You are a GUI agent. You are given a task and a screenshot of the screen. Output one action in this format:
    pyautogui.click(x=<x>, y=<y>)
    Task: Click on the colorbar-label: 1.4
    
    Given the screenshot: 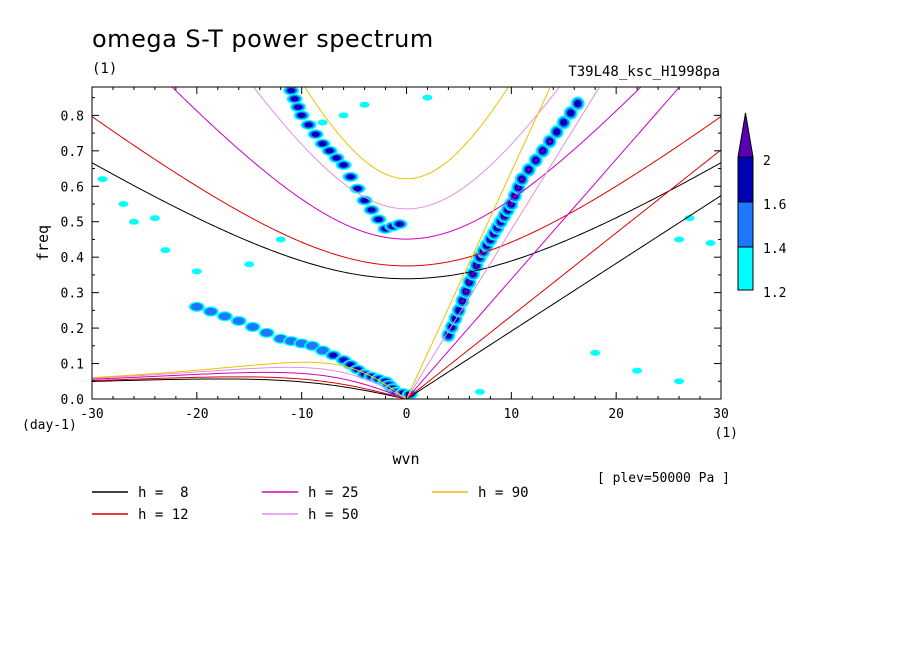 What is the action you would take?
    pyautogui.click(x=775, y=249)
    